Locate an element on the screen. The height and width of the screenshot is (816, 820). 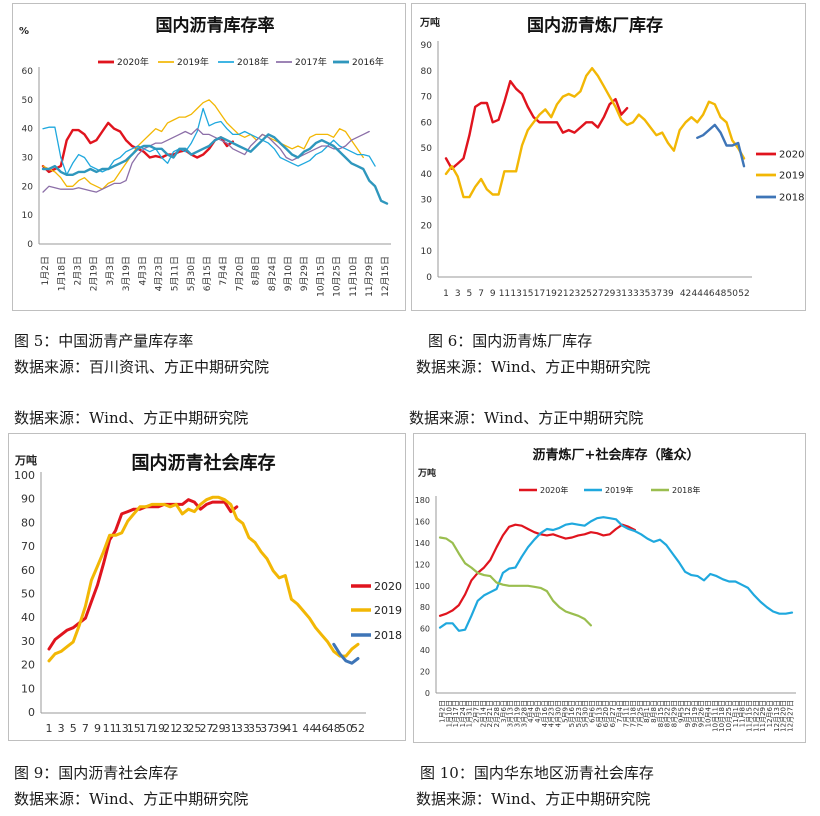
chart2-ytick-label: 40 is located at coordinates (427, 175).